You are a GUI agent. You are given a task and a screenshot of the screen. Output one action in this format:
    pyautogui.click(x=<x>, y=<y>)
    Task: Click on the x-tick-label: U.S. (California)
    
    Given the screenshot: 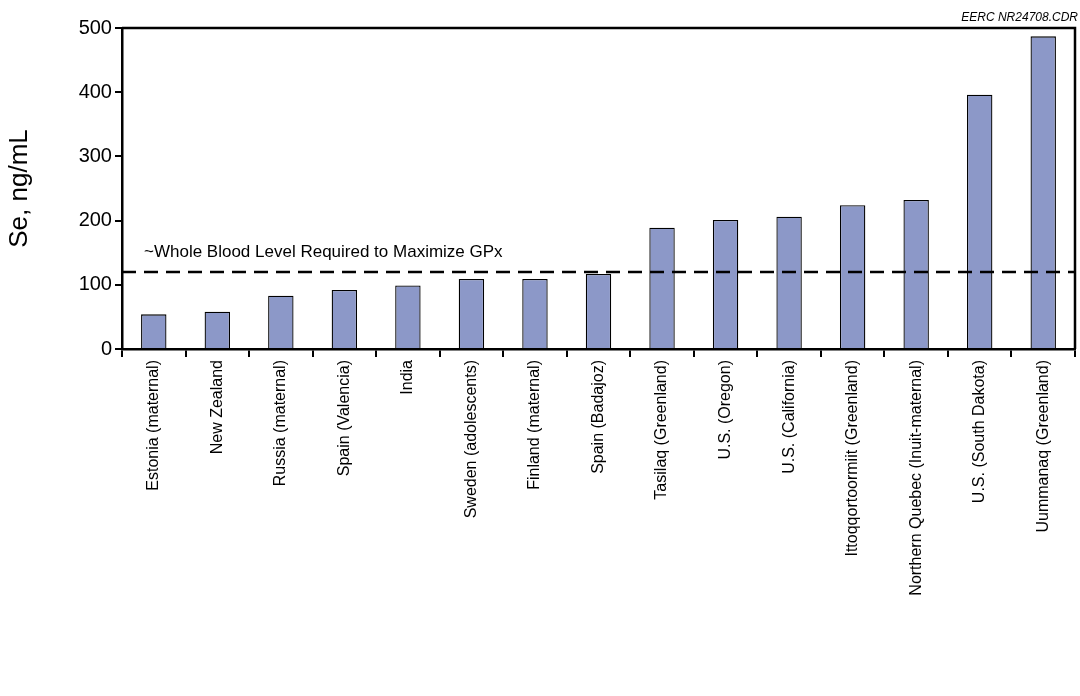 What is the action you would take?
    pyautogui.click(x=788, y=417)
    